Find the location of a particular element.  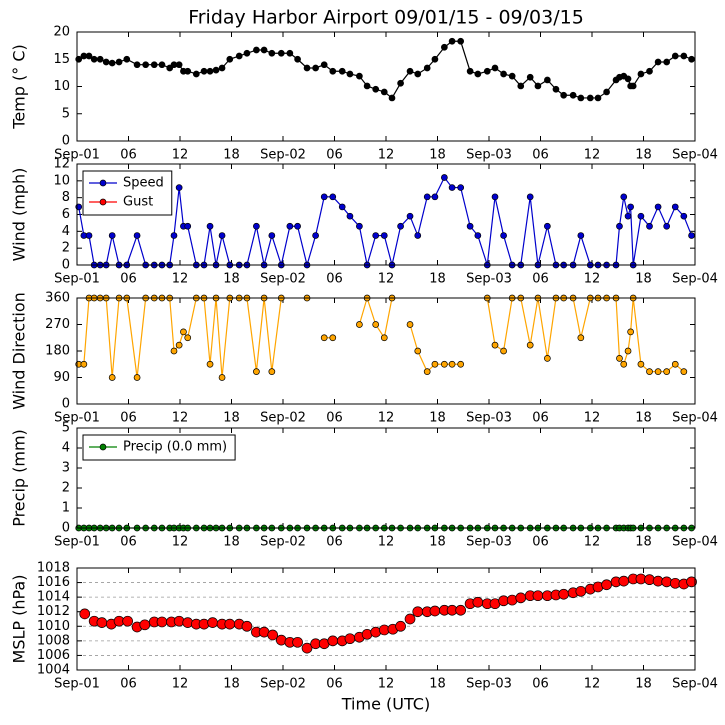

x-tick-label: Sep-02 is located at coordinates (283, 418).